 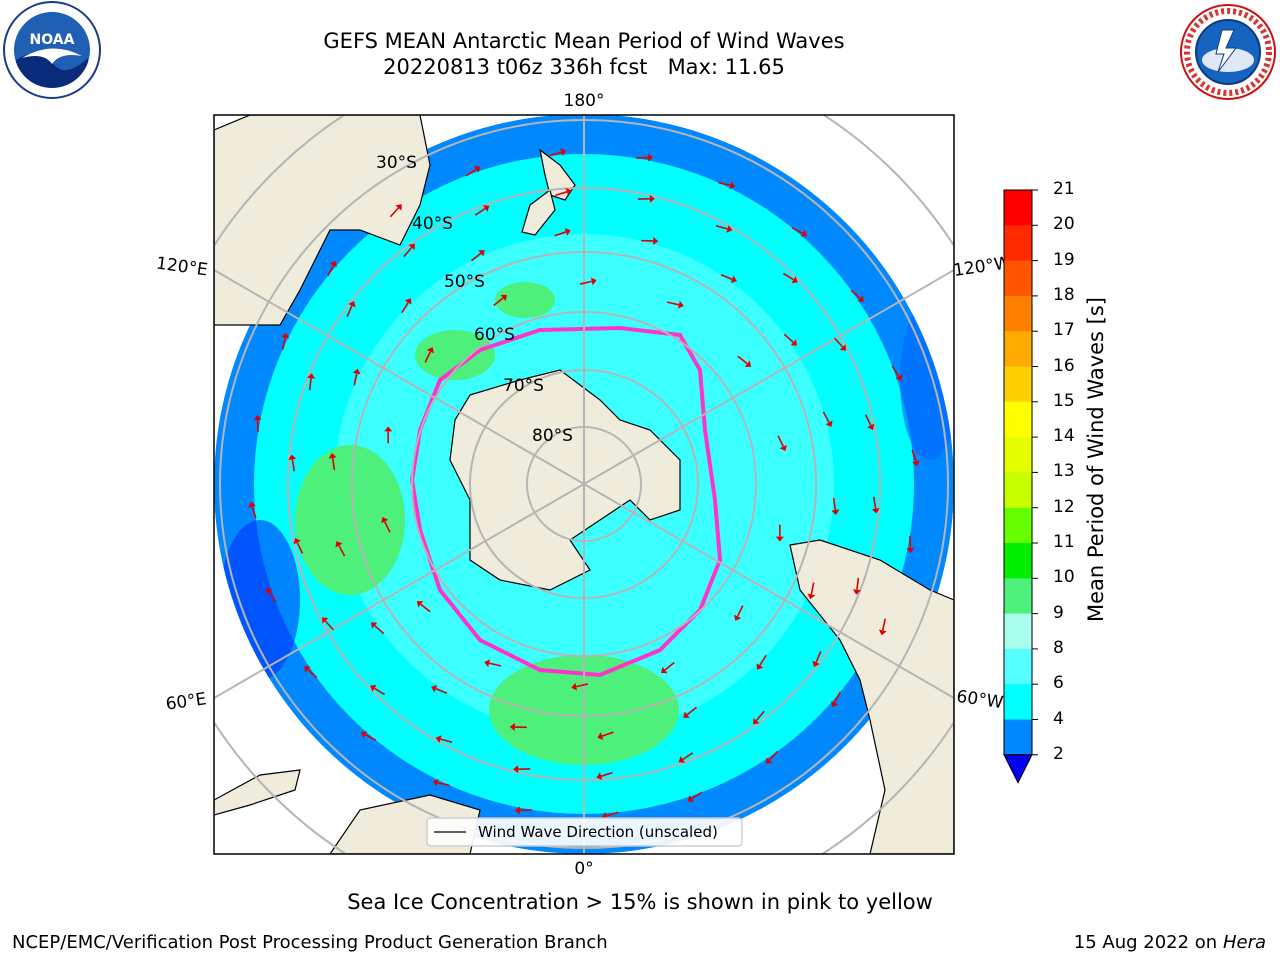 What do you see at coordinates (598, 832) in the screenshot?
I see `legend-label: Wind Wave Direction (unscaled)` at bounding box center [598, 832].